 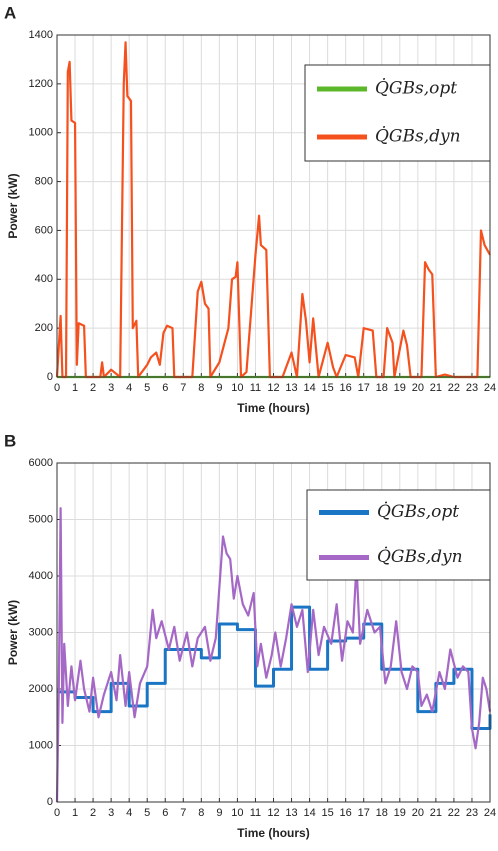 I want to click on y-tick-label: 800, so click(x=44, y=181).